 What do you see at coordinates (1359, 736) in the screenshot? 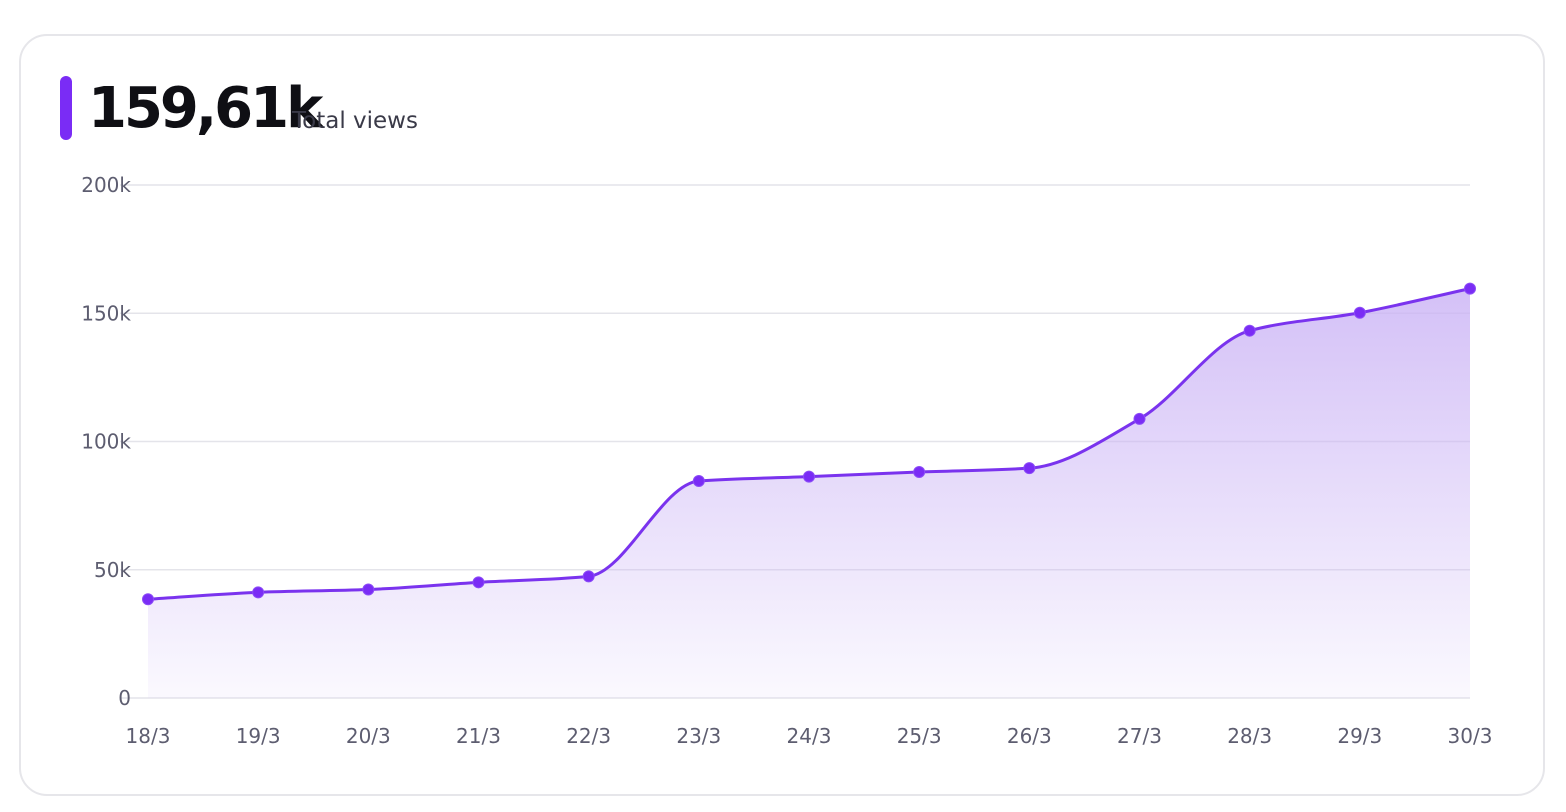
I see `x-tick-label: 29/3` at bounding box center [1359, 736].